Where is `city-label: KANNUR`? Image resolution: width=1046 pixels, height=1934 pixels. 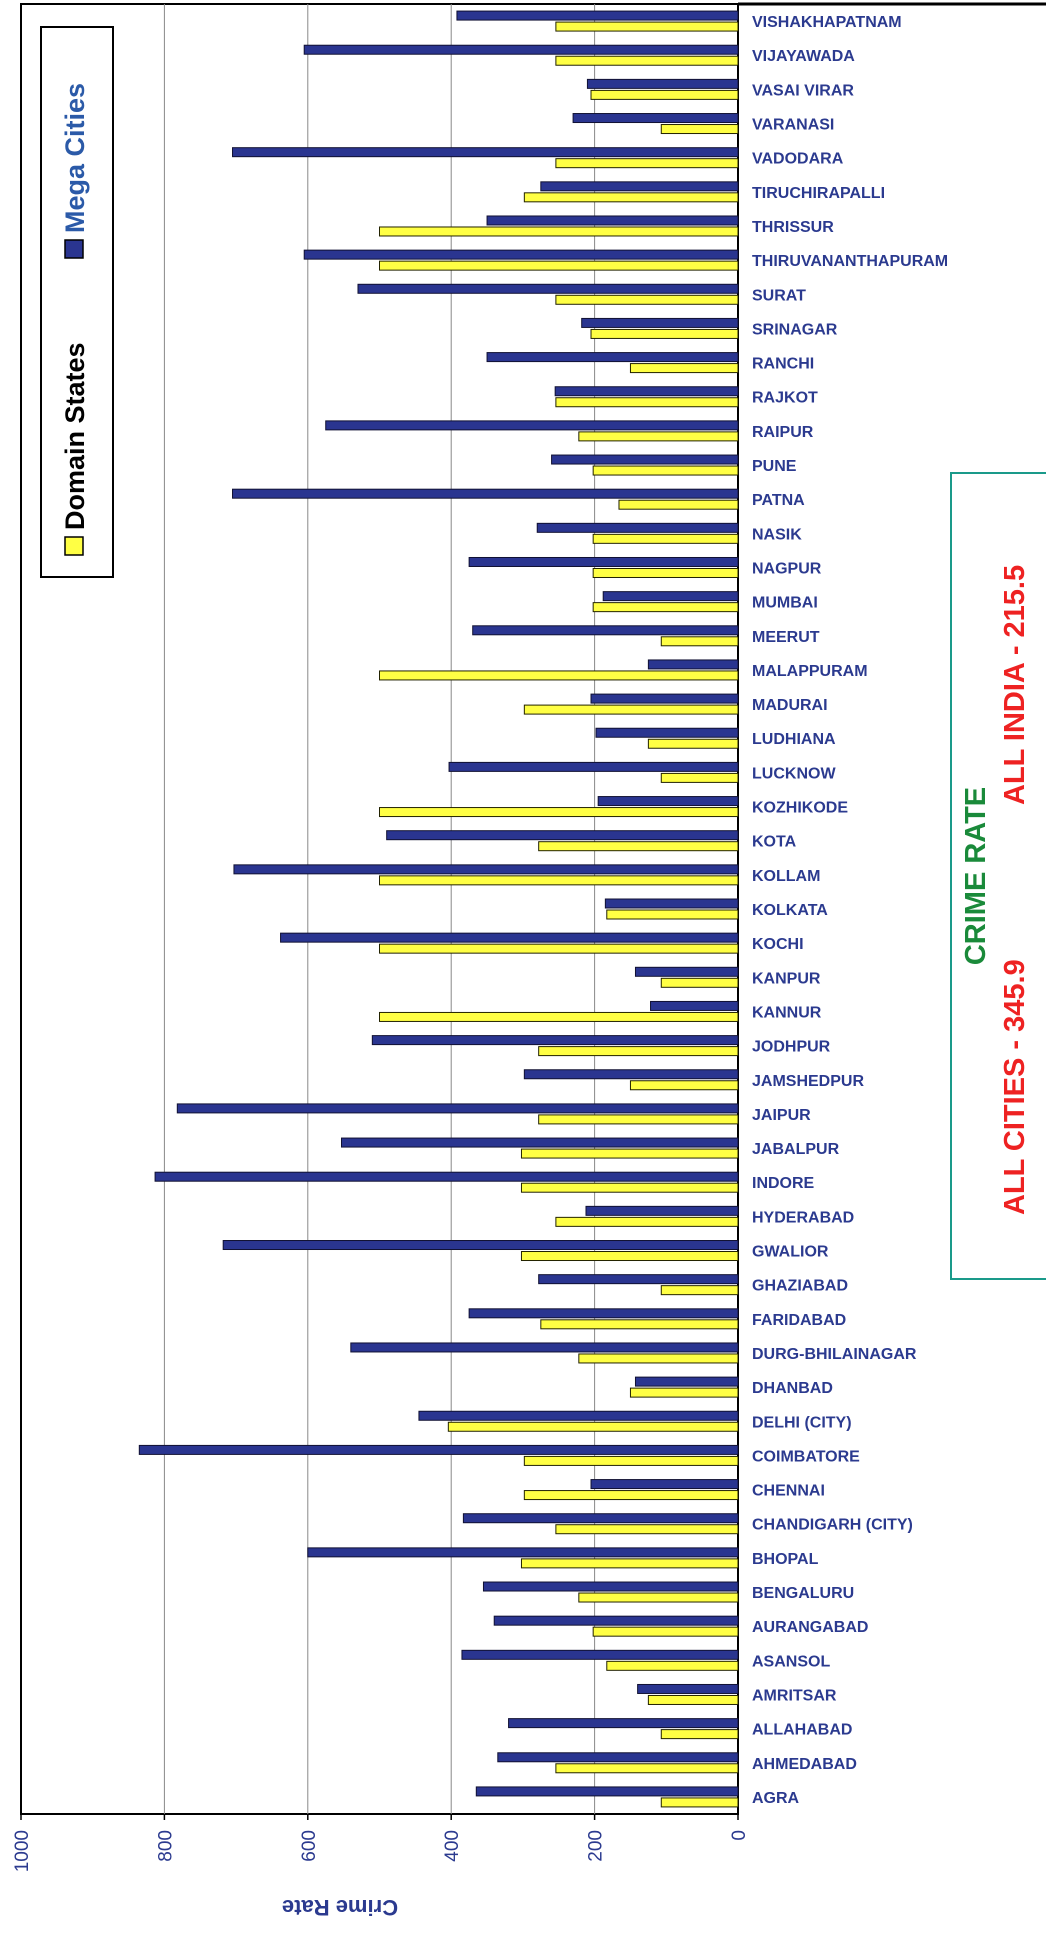
city-label: KANNUR is located at coordinates (787, 1012).